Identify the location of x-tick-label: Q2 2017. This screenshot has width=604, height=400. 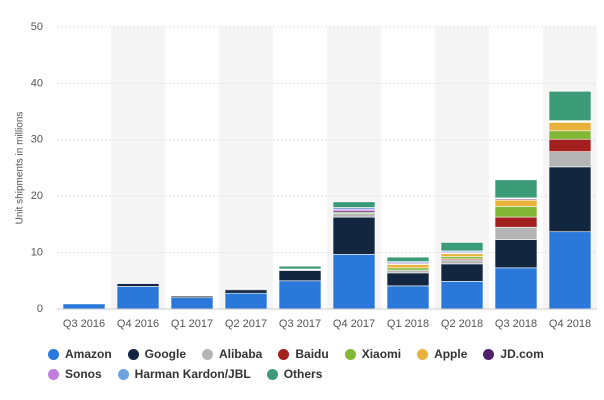
(246, 324).